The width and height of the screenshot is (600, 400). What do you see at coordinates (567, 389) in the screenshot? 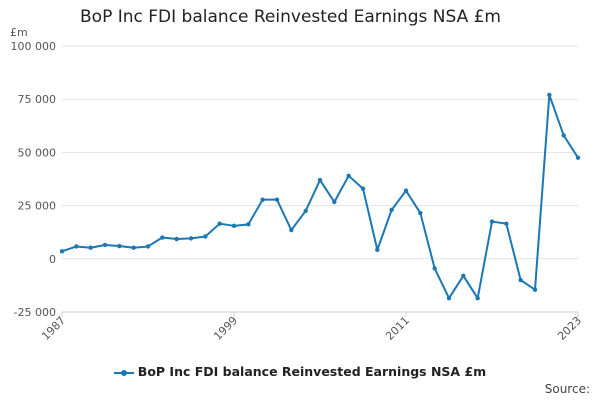
I see `source-label: Source:` at bounding box center [567, 389].